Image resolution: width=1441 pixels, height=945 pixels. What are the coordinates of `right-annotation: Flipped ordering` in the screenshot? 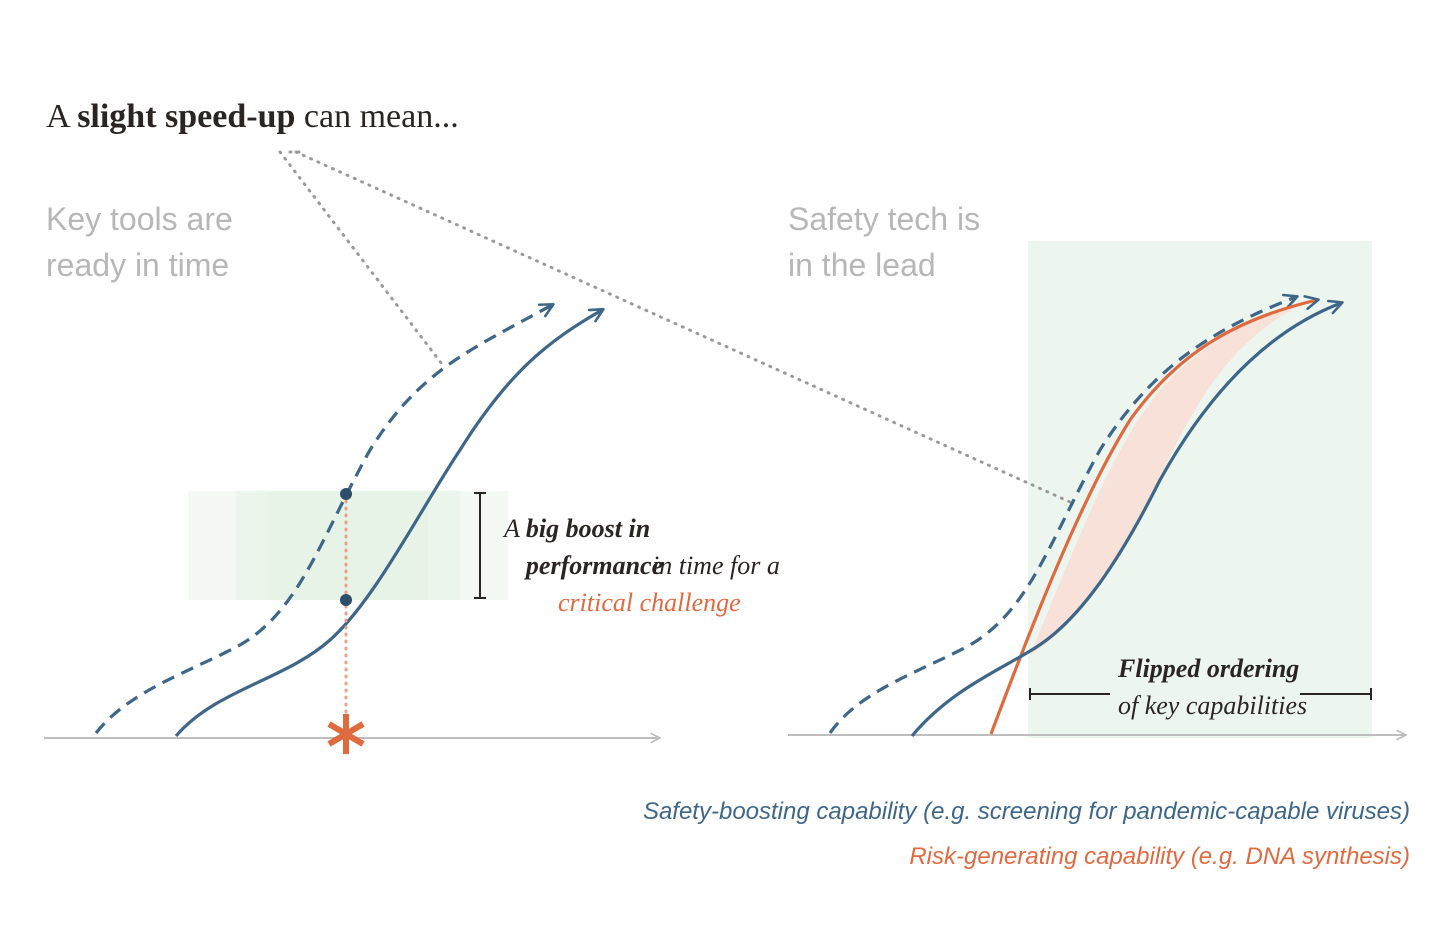 It's located at (1208, 668).